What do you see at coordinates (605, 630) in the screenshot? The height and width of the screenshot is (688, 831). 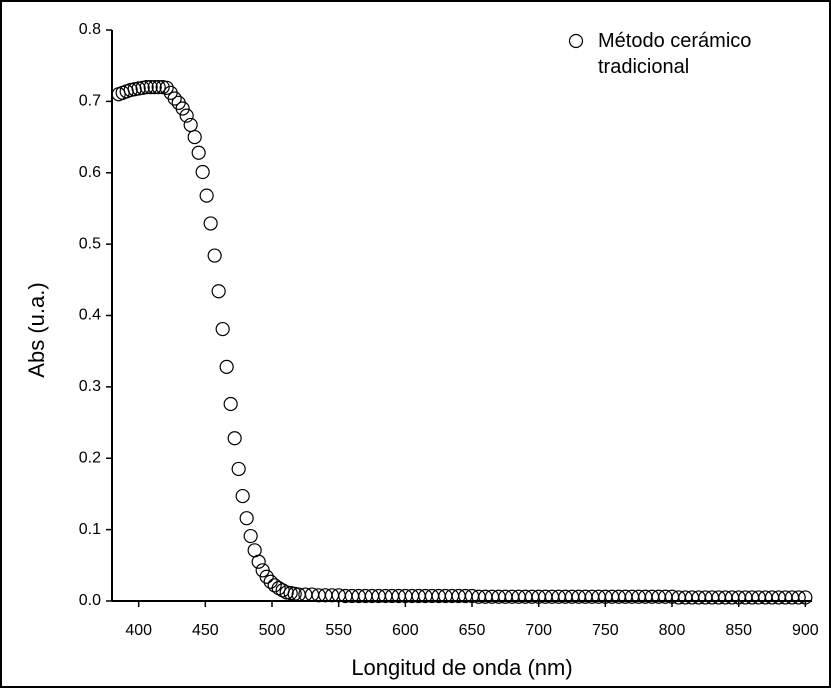 I see `x-tick-label: 750` at bounding box center [605, 630].